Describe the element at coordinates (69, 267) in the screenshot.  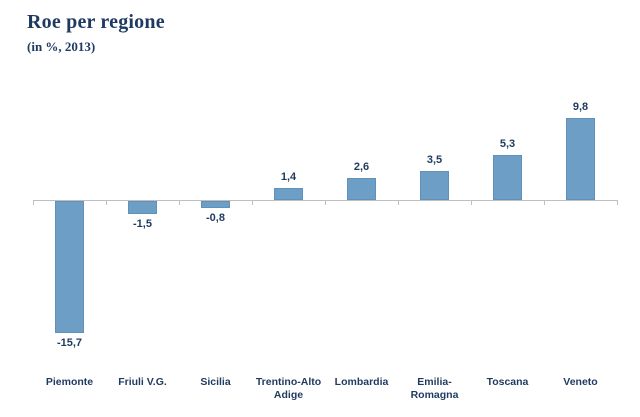
I see `bar-piemonte` at that location.